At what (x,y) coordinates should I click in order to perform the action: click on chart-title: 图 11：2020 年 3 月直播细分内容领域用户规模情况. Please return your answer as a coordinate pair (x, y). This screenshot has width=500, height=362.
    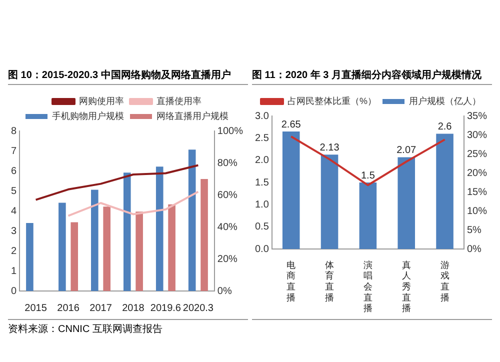
    Looking at the image, I should click on (372, 76).